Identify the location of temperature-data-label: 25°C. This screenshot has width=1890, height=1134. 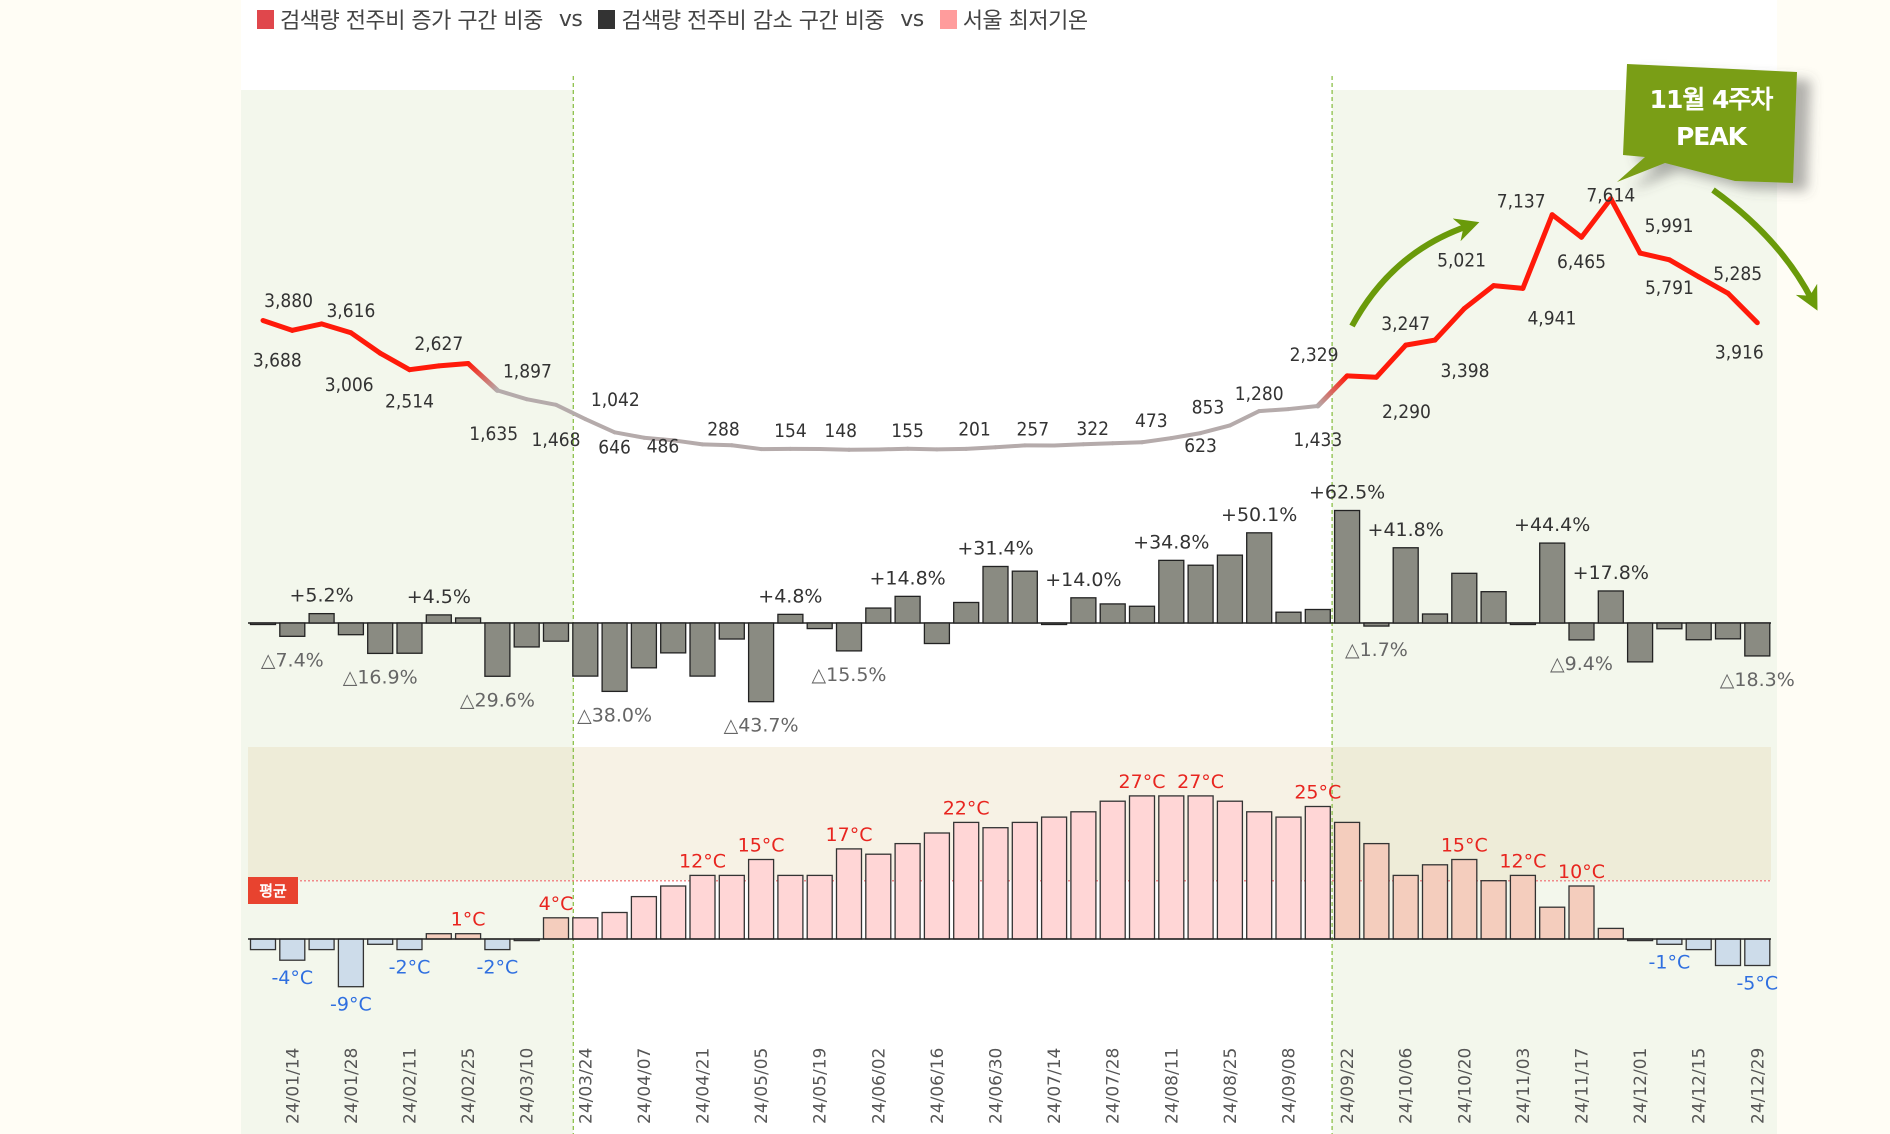
(1317, 793).